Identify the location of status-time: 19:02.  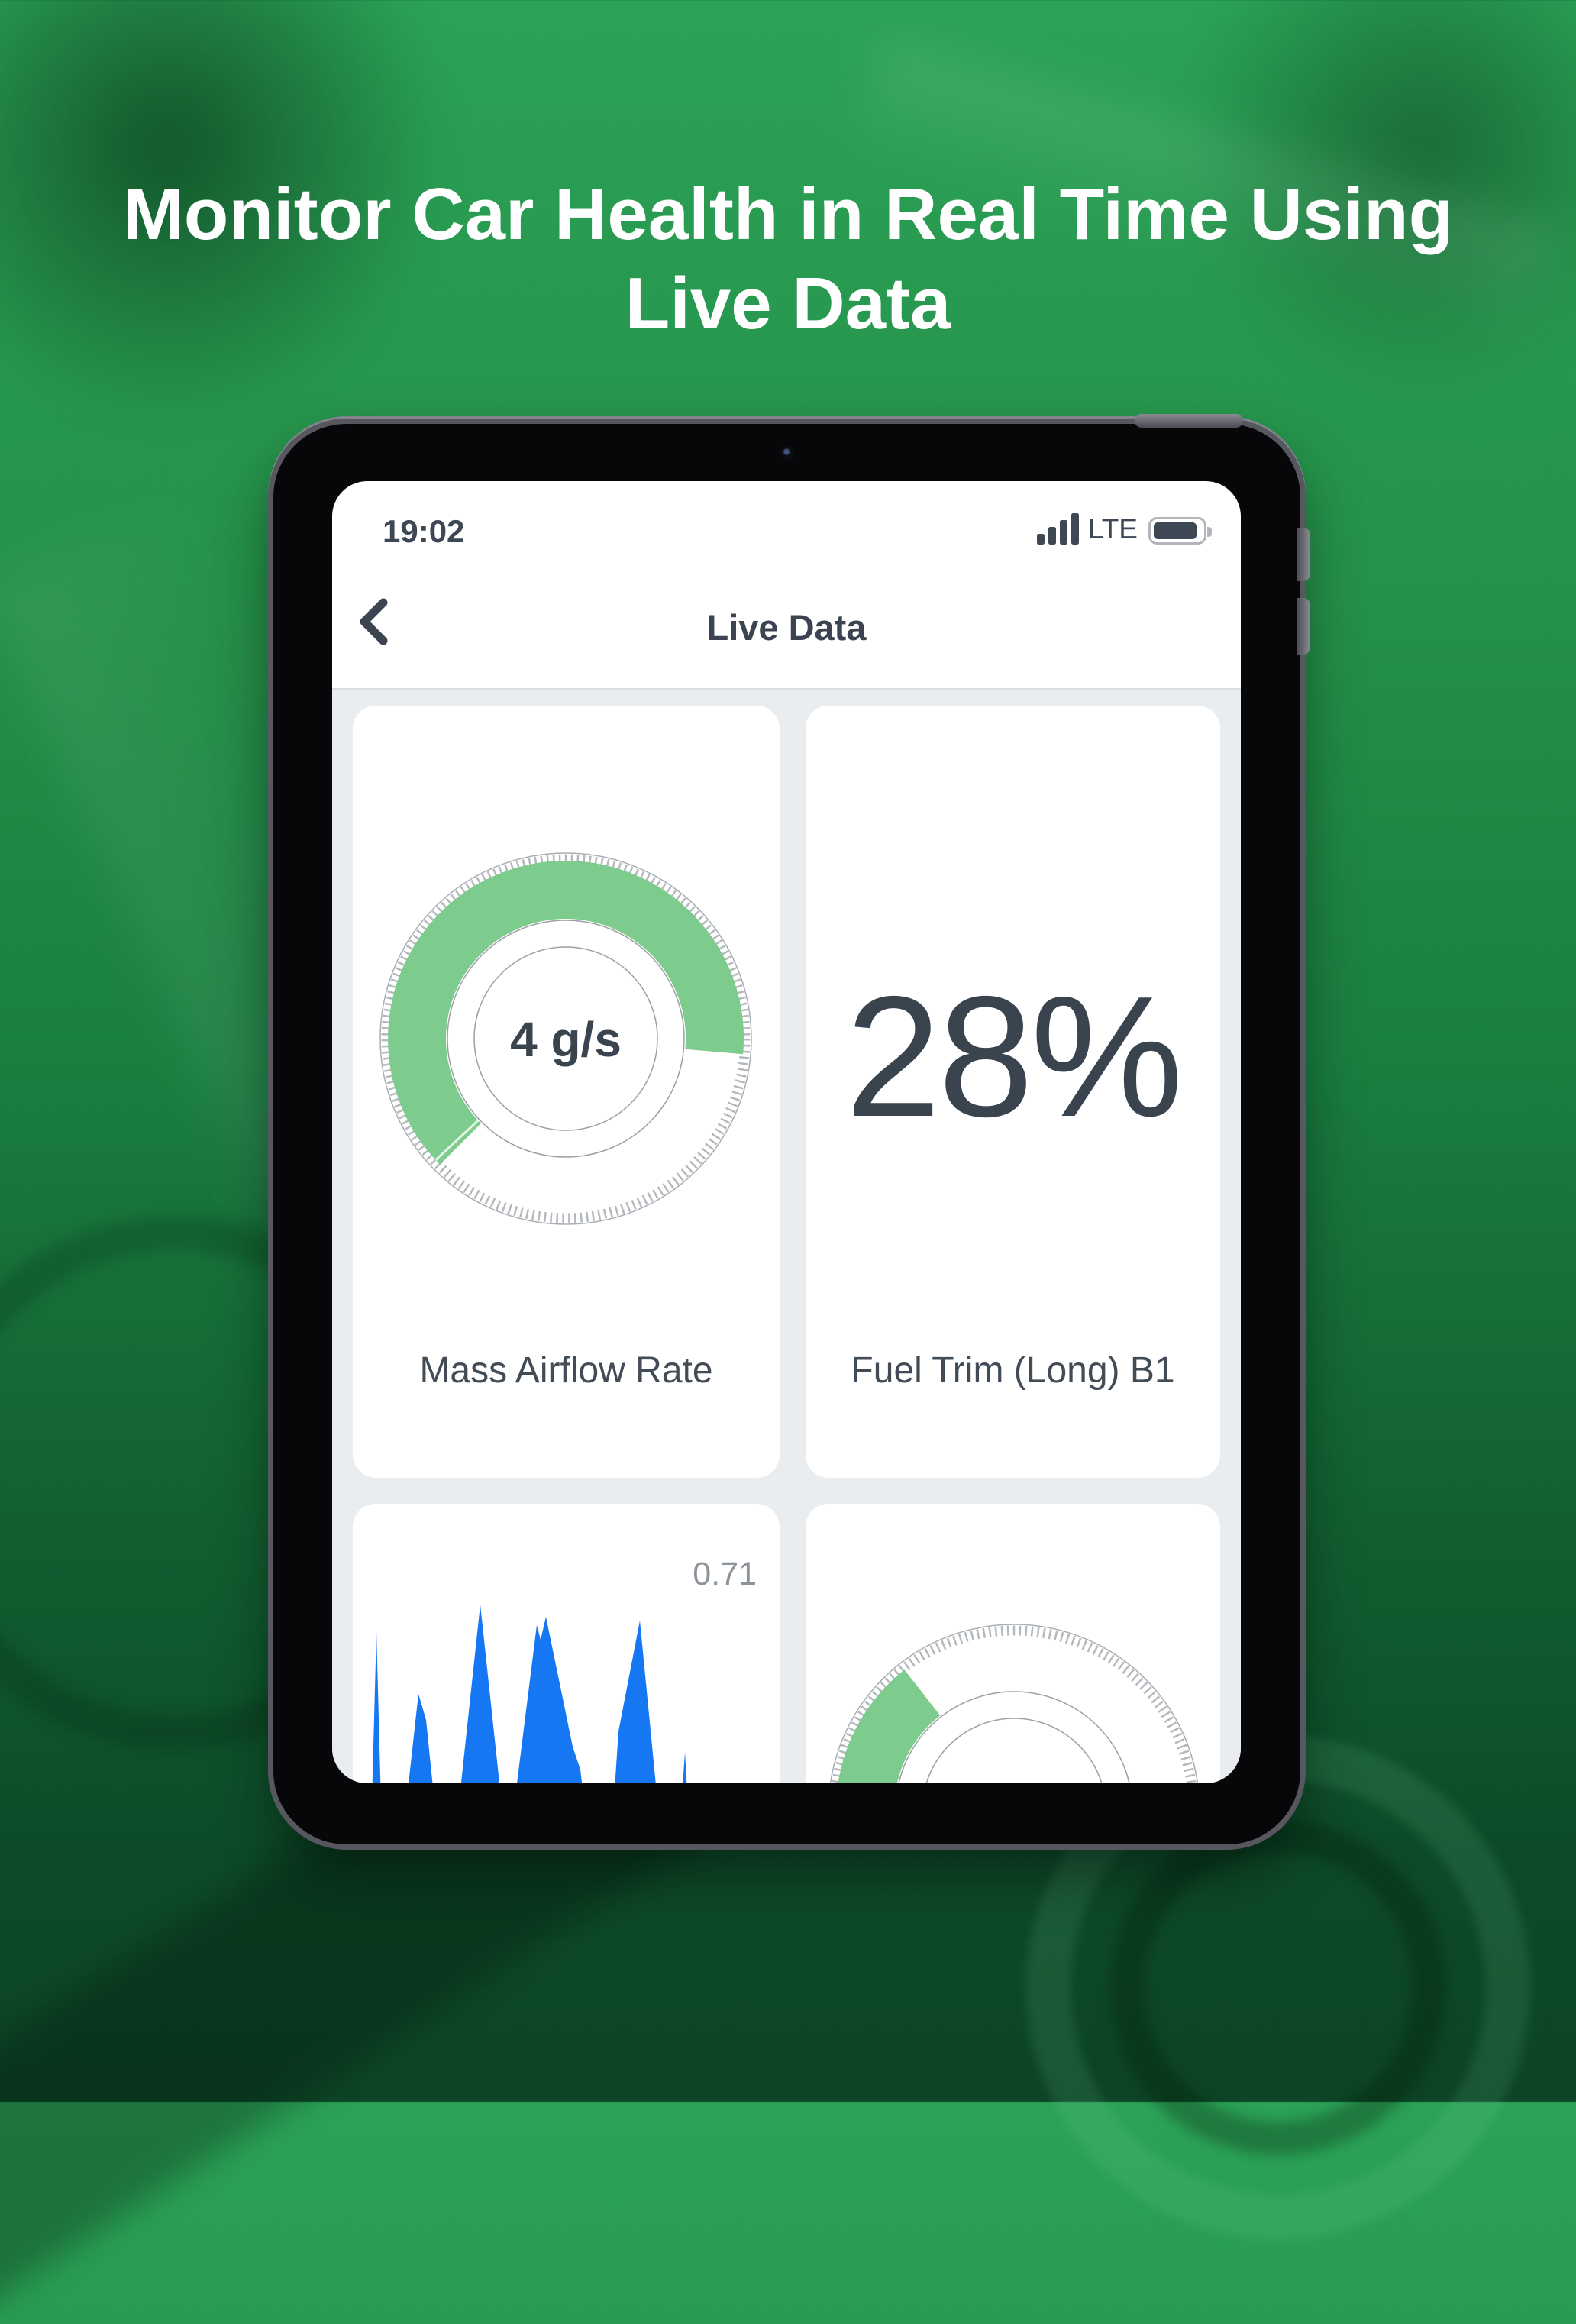
(424, 531).